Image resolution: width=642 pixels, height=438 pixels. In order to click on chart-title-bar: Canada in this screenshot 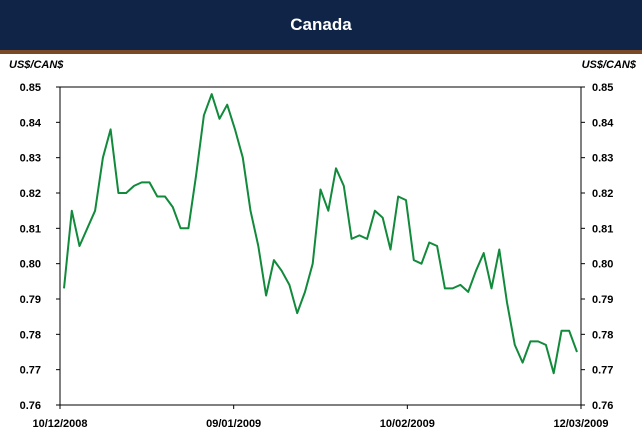, I will do `click(321, 27)`.